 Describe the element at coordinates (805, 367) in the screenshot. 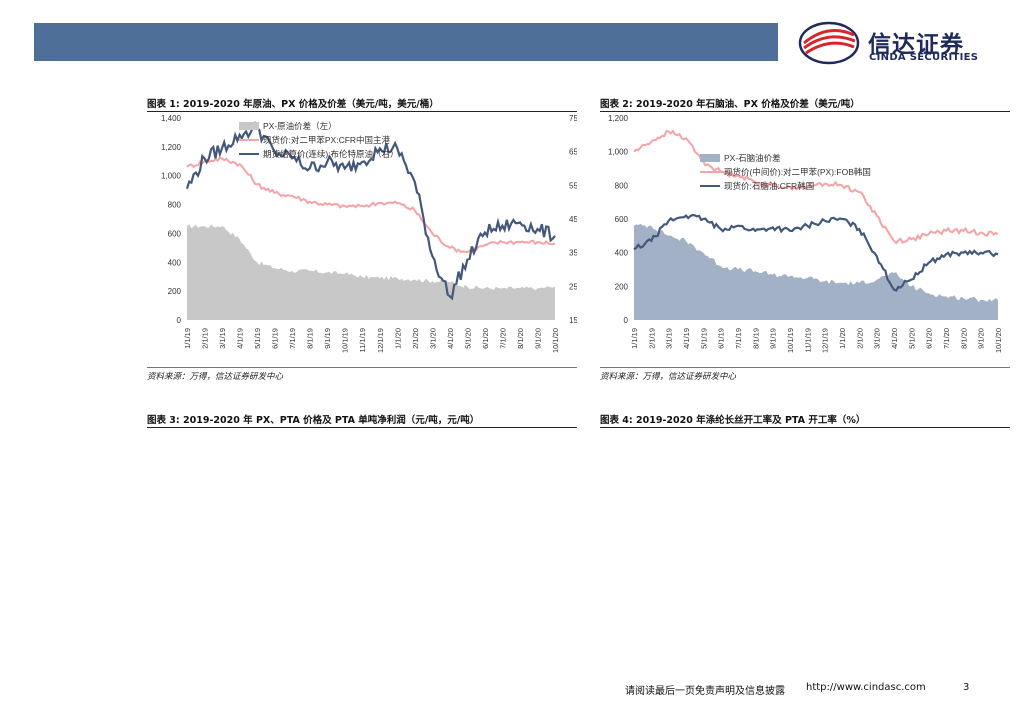

I see `figure-2-bottom-rule` at that location.